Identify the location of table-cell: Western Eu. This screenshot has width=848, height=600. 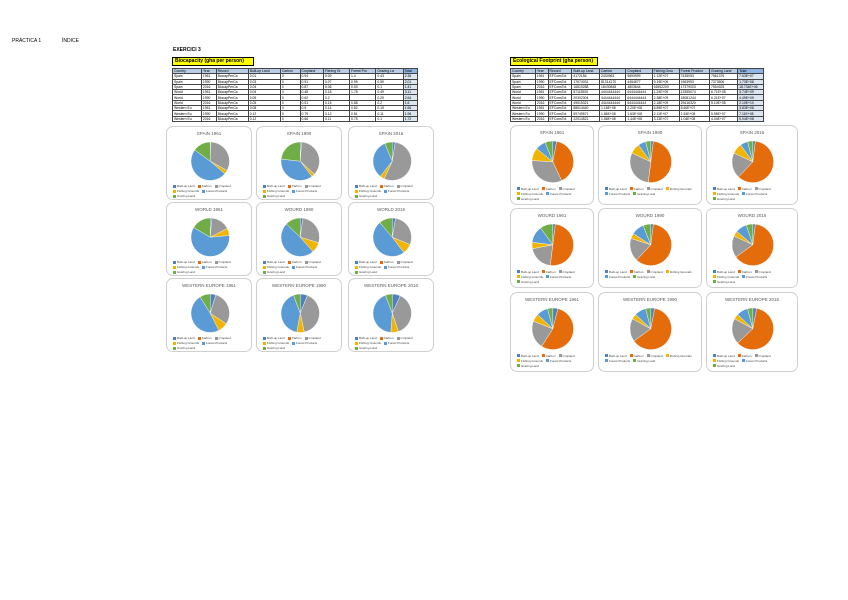
(187, 118).